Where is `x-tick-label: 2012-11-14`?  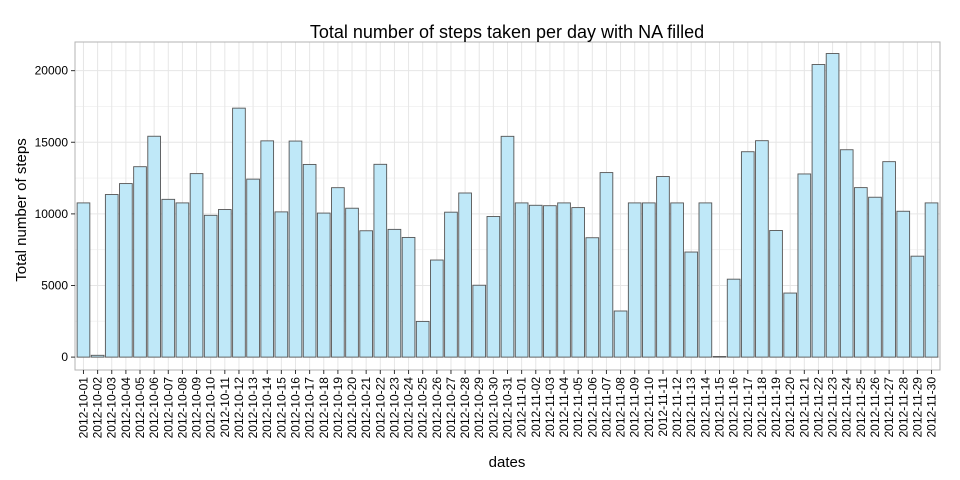 x-tick-label: 2012-11-14 is located at coordinates (705, 407).